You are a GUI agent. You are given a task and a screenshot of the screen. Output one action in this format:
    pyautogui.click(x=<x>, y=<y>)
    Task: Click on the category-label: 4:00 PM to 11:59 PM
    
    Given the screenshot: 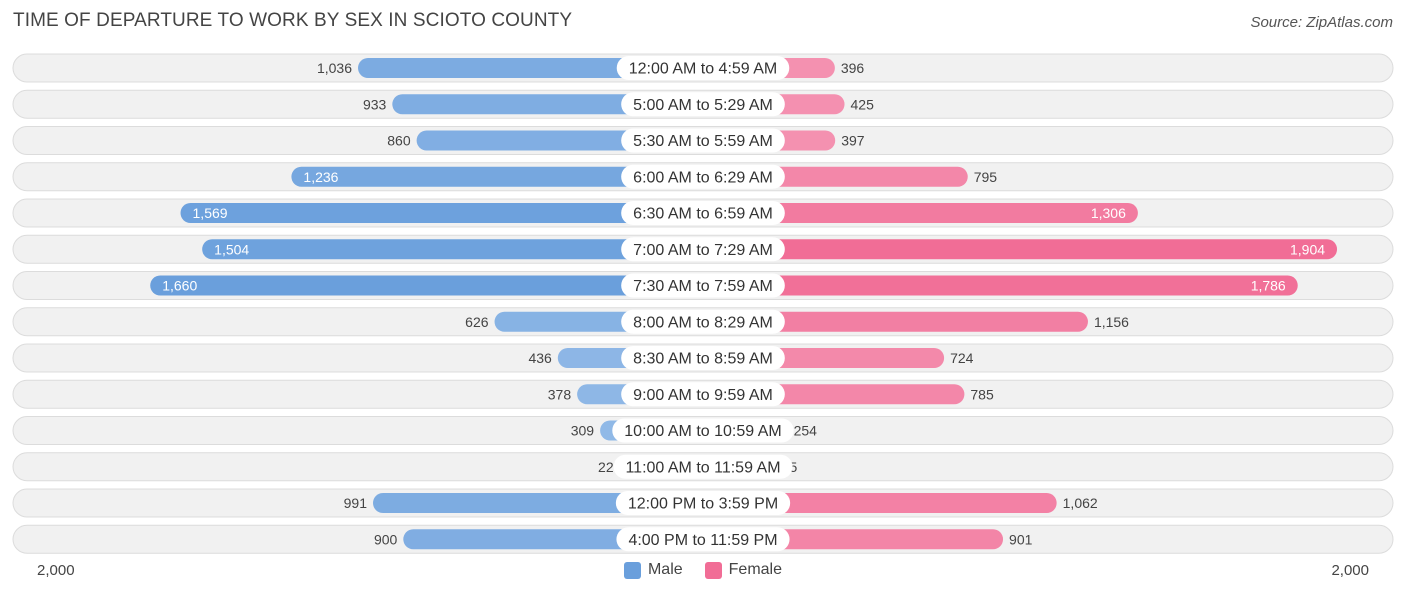 What is the action you would take?
    pyautogui.click(x=702, y=540)
    